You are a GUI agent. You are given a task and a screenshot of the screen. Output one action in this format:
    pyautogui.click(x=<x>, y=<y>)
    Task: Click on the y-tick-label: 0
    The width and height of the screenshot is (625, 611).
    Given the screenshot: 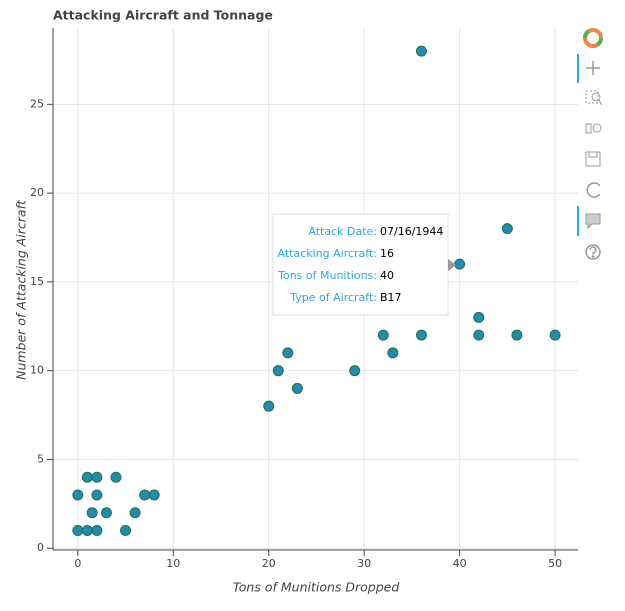 What is the action you would take?
    pyautogui.click(x=40, y=547)
    